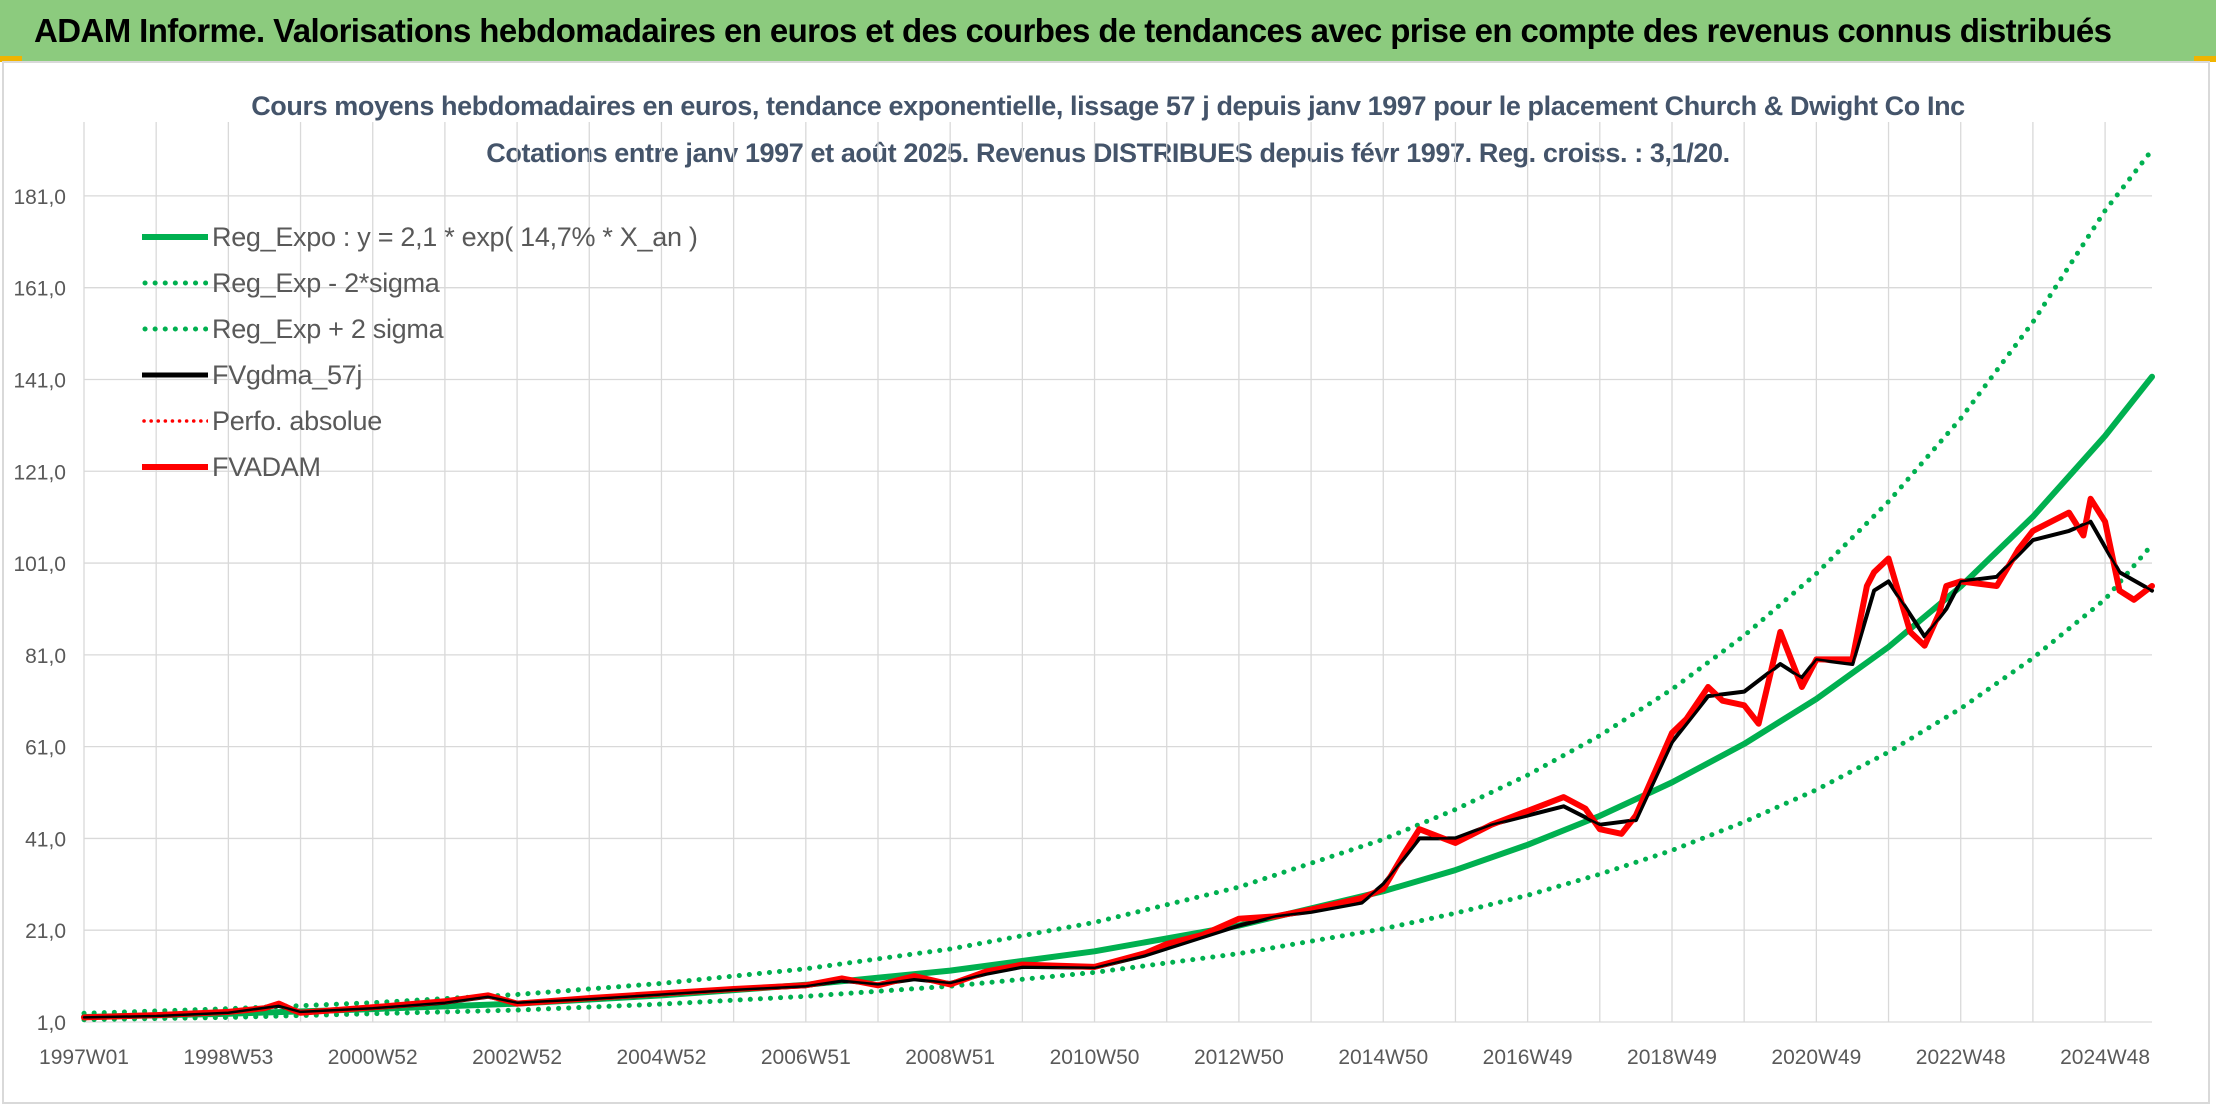 The image size is (2216, 1106). I want to click on y-tick-label: 21,0, so click(45, 931).